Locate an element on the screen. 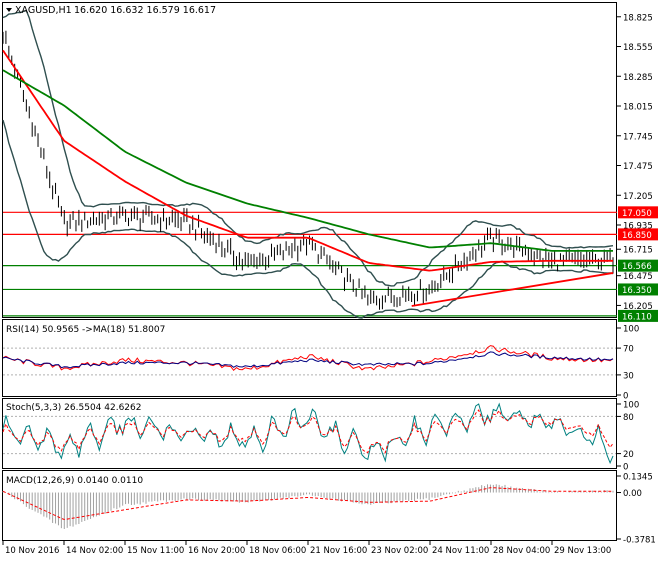 This screenshot has height=564, width=660. stoch-axis-tick-label: 80 is located at coordinates (628, 418).